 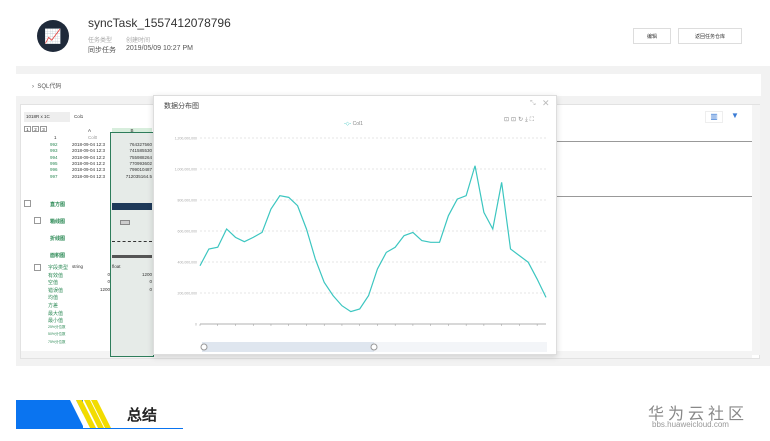 What do you see at coordinates (140, 163) in the screenshot?
I see `cell-col1: 770993602` at bounding box center [140, 163].